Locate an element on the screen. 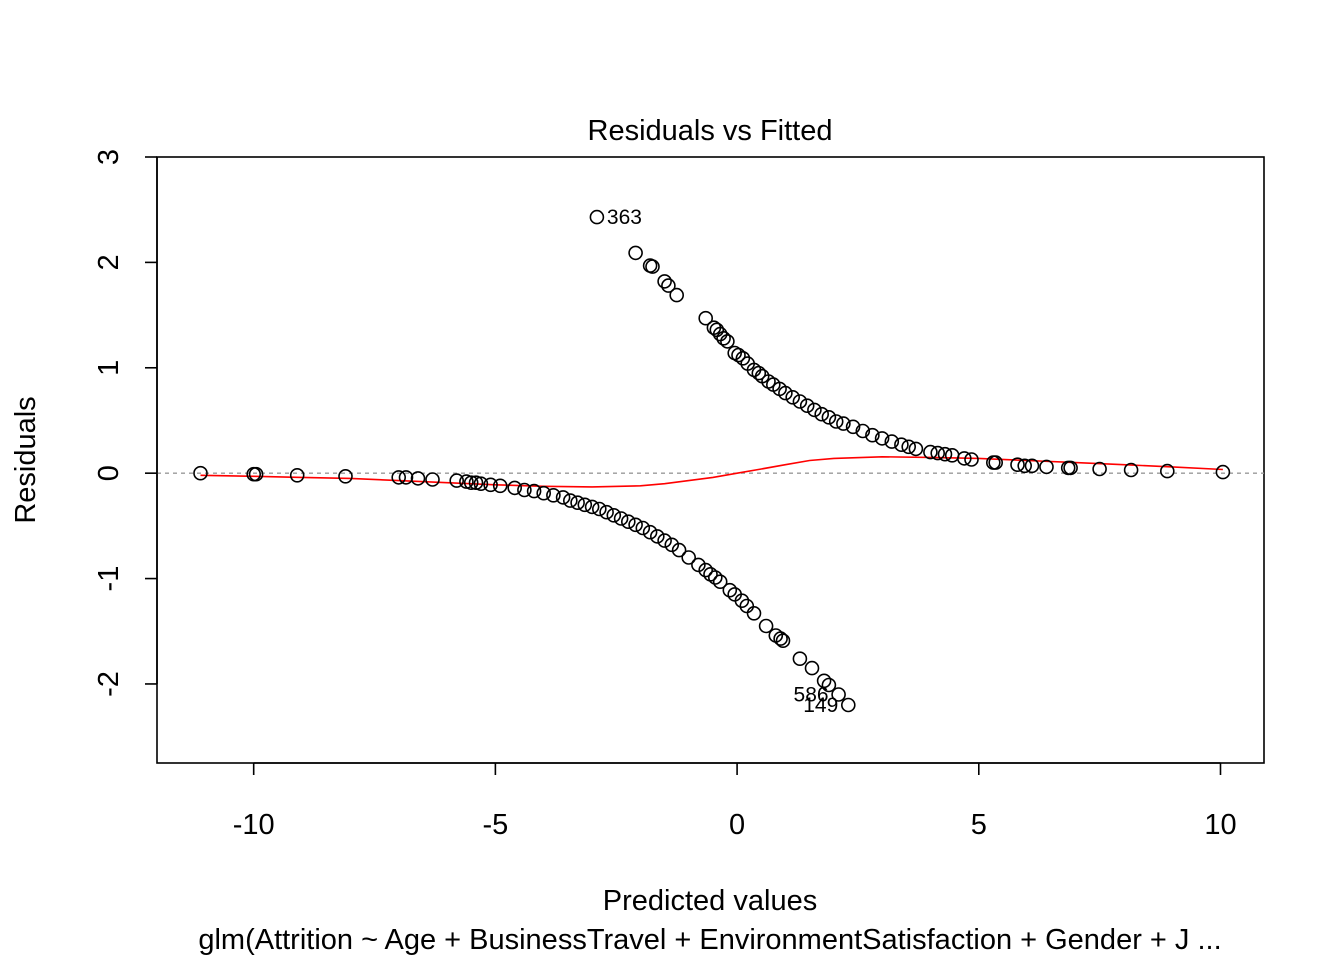 This screenshot has height=960, width=1344. y-tick-label: 2 is located at coordinates (109, 262).